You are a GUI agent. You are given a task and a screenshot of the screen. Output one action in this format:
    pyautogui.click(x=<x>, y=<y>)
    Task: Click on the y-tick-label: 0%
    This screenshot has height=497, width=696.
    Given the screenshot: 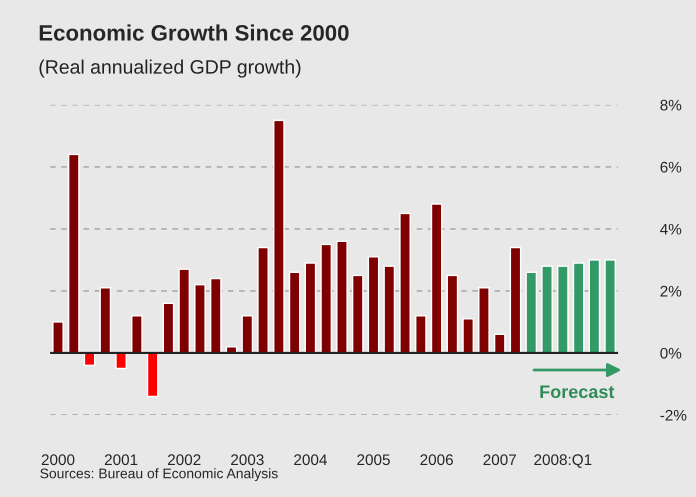 What is the action you would take?
    pyautogui.click(x=671, y=353)
    